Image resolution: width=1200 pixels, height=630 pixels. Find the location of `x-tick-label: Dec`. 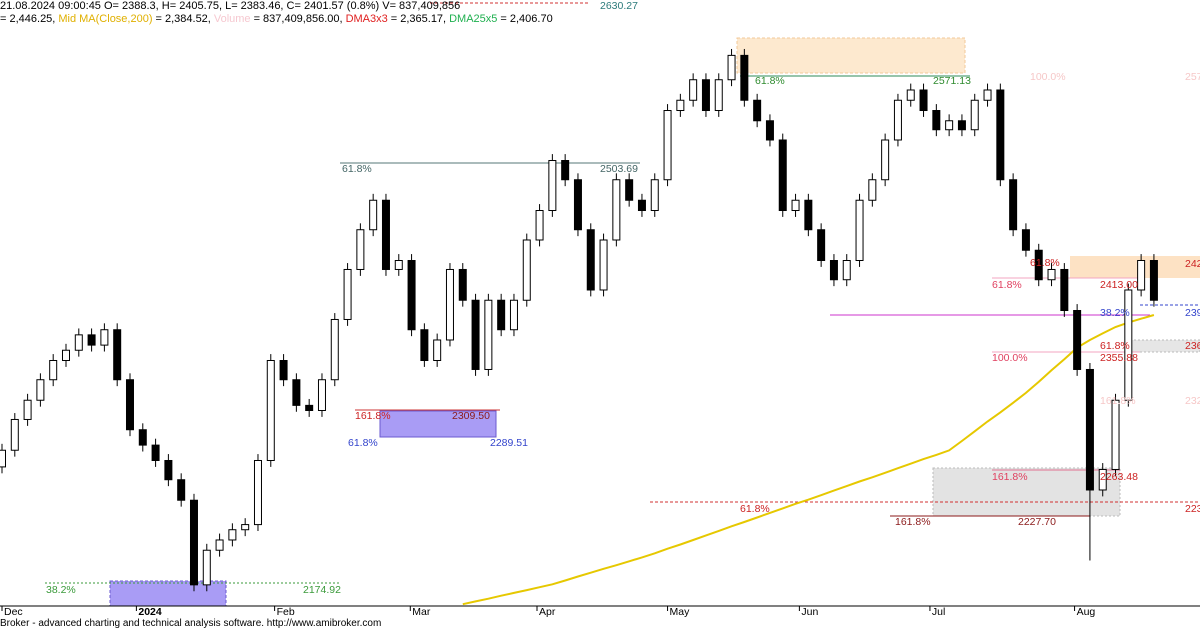

x-tick-label: Dec is located at coordinates (13, 612).